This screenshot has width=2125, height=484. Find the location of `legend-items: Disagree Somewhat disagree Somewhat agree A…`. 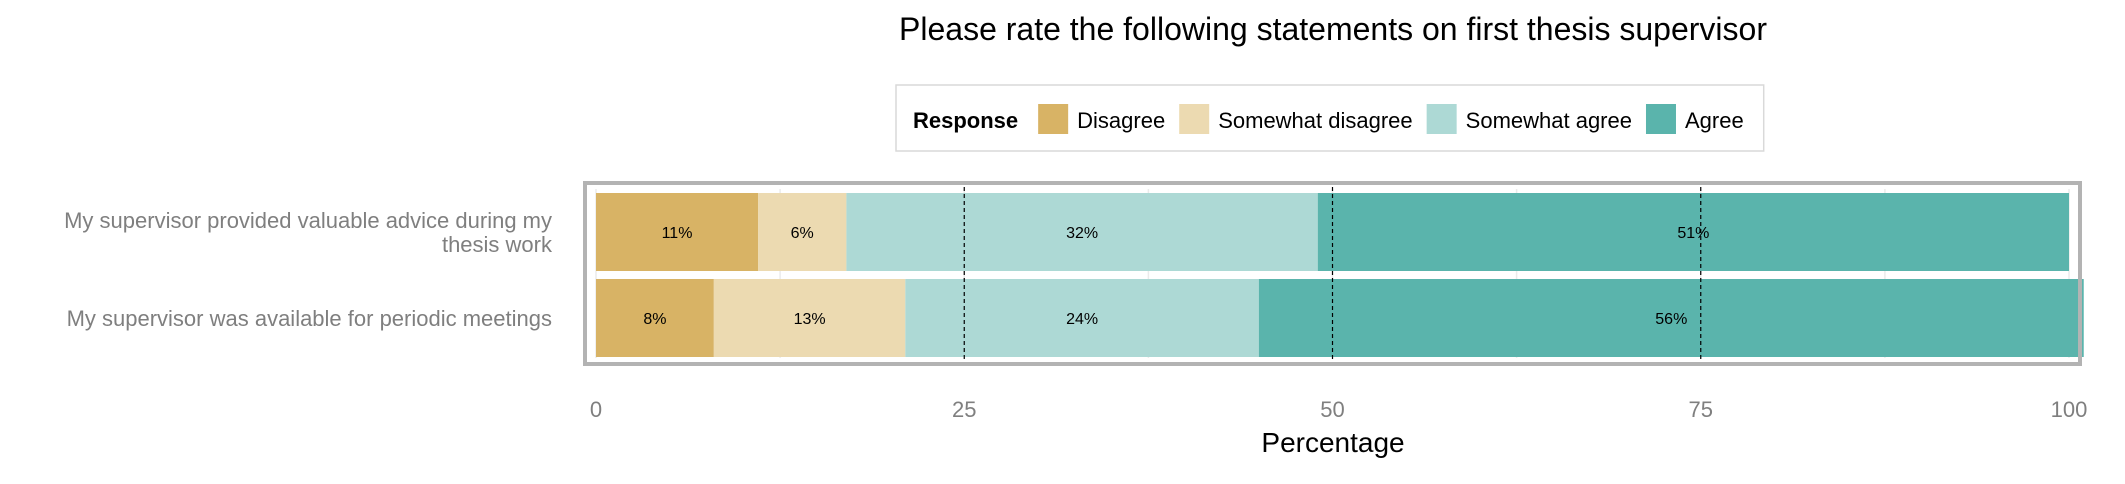

legend-items: Disagree Somewhat disagree Somewhat agree A… is located at coordinates (1391, 119).